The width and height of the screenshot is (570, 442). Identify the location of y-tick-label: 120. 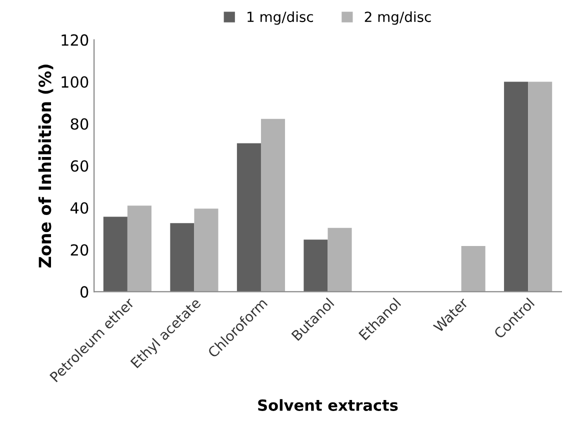
(75, 40).